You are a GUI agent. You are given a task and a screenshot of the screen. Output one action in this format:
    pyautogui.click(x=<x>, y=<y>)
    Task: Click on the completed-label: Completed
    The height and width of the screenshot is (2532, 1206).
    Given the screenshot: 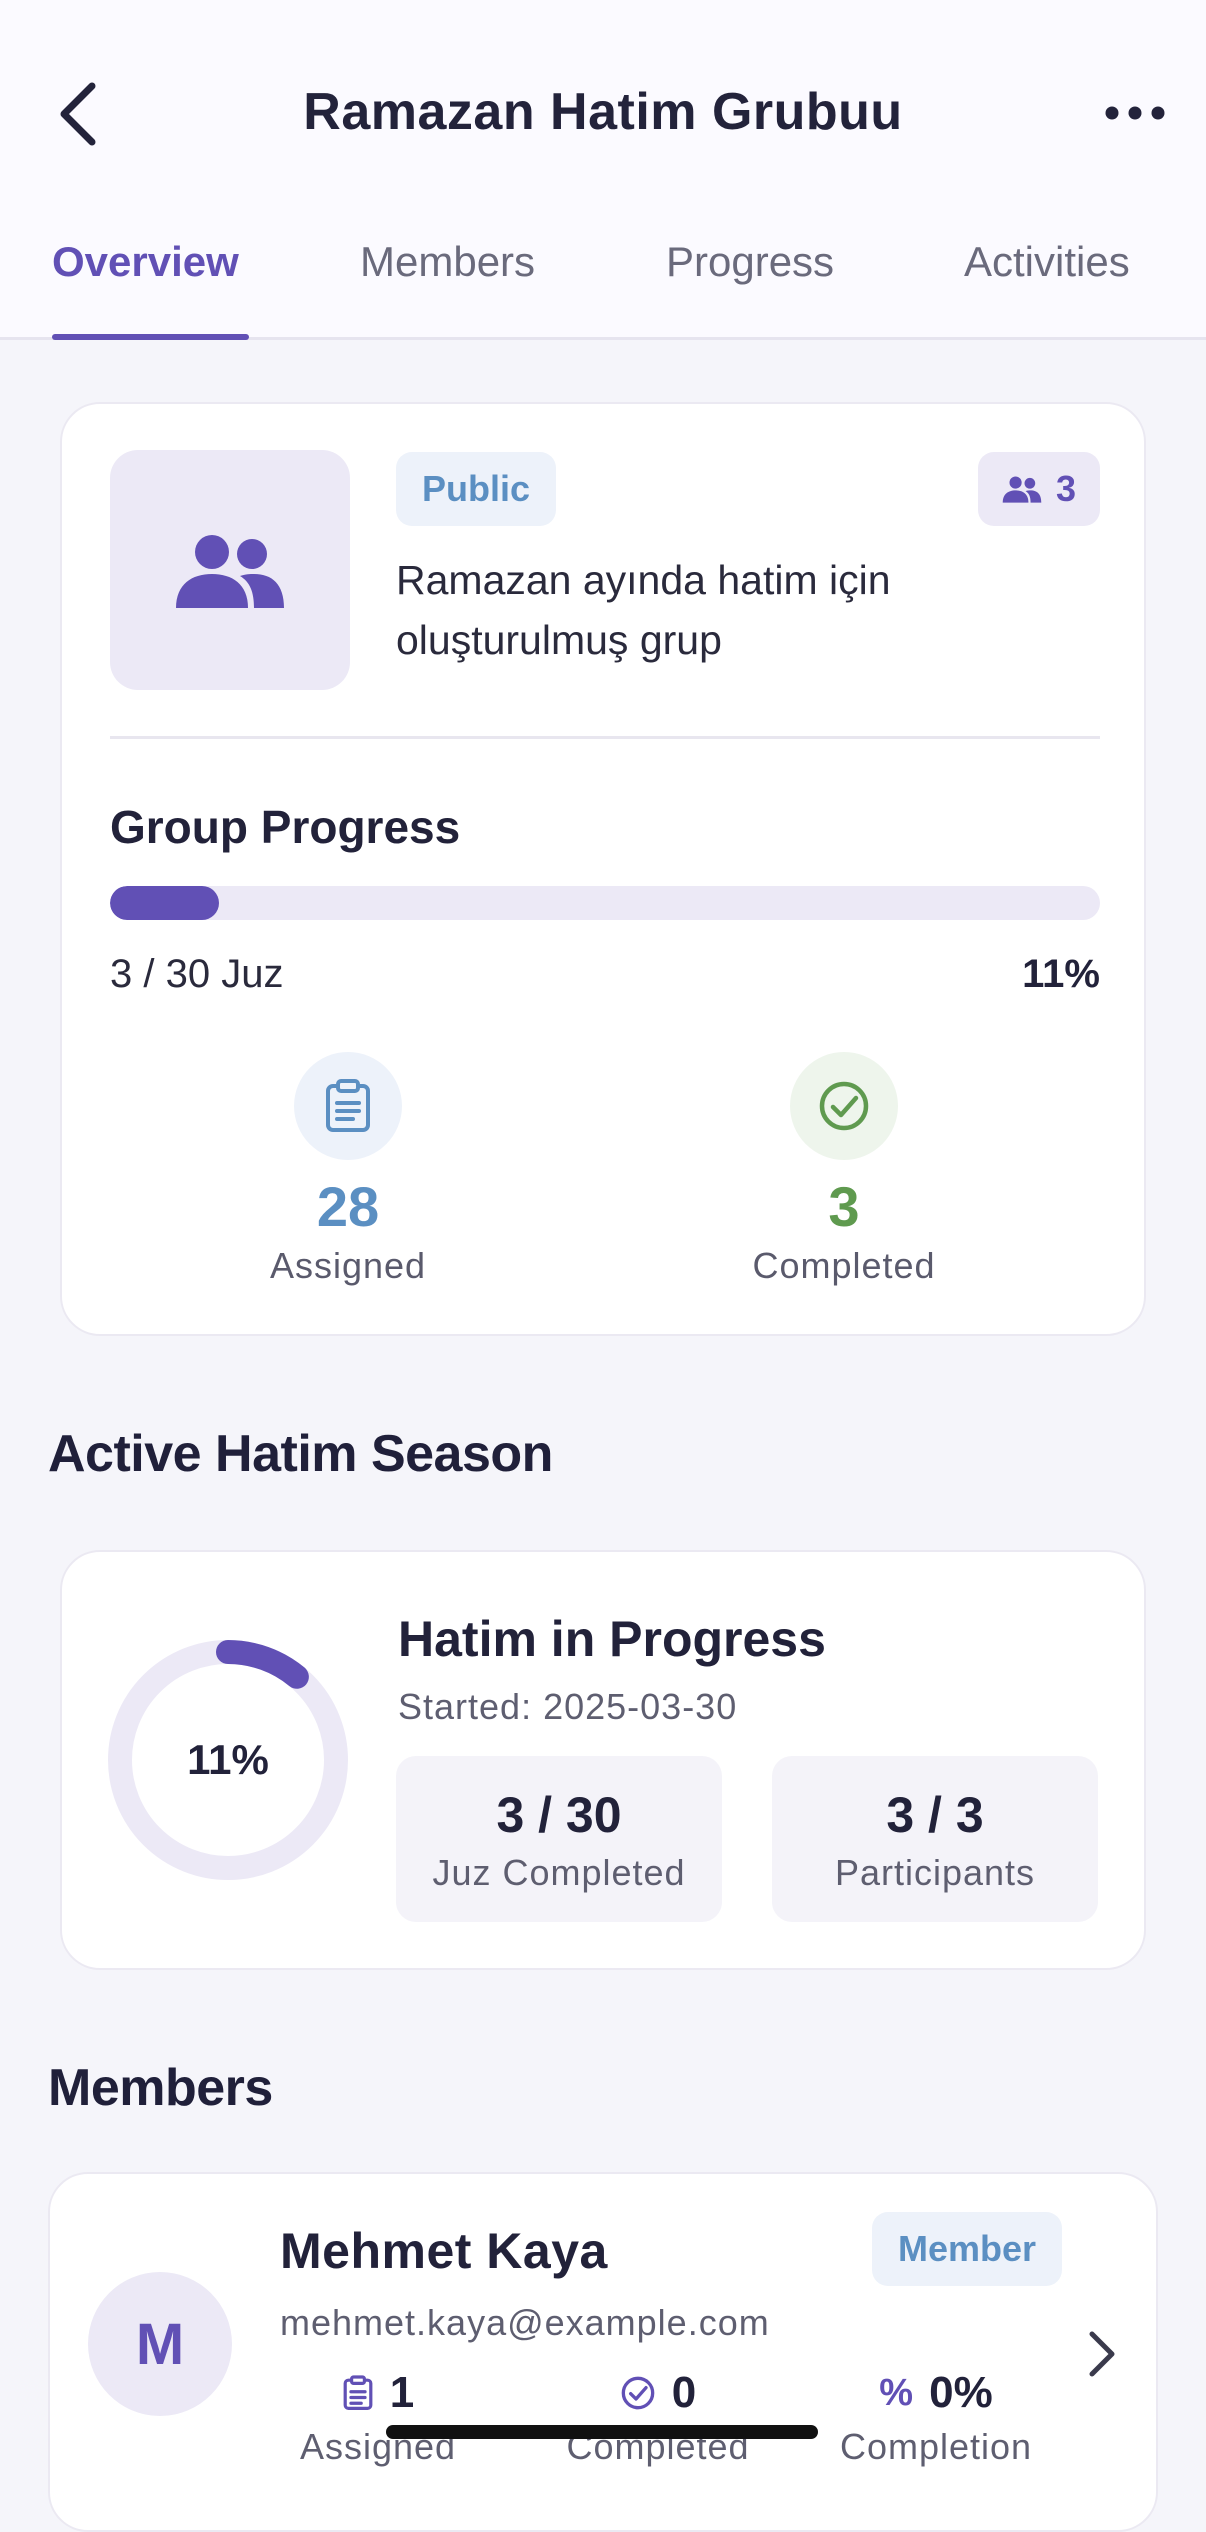 What is the action you would take?
    pyautogui.click(x=844, y=1265)
    